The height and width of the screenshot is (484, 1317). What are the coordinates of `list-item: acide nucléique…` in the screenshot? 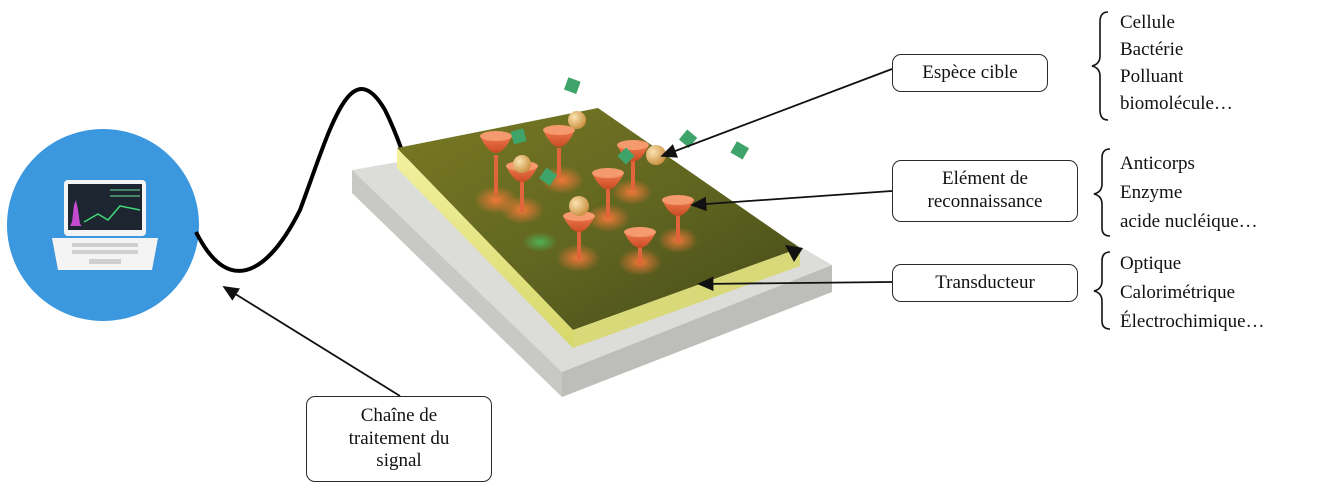 It's located at (1189, 221).